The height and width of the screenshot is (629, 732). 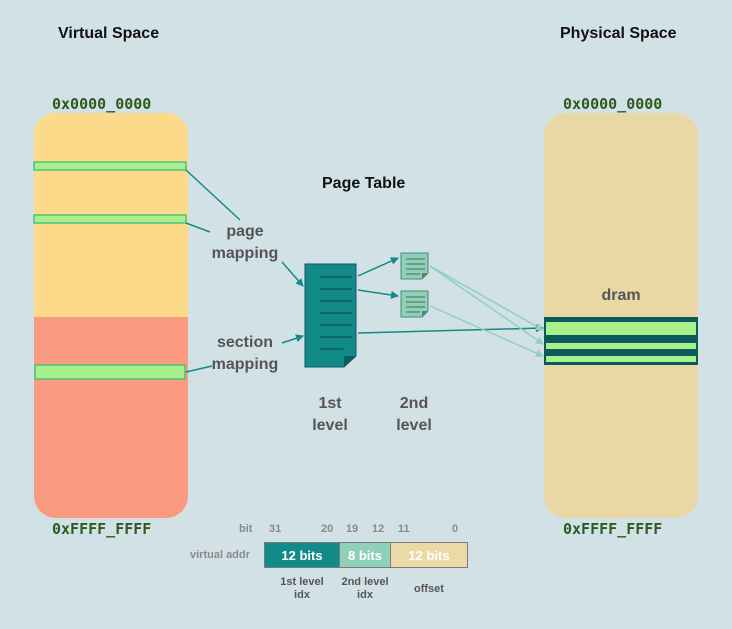 What do you see at coordinates (621, 341) in the screenshot?
I see `dram-blocks` at bounding box center [621, 341].